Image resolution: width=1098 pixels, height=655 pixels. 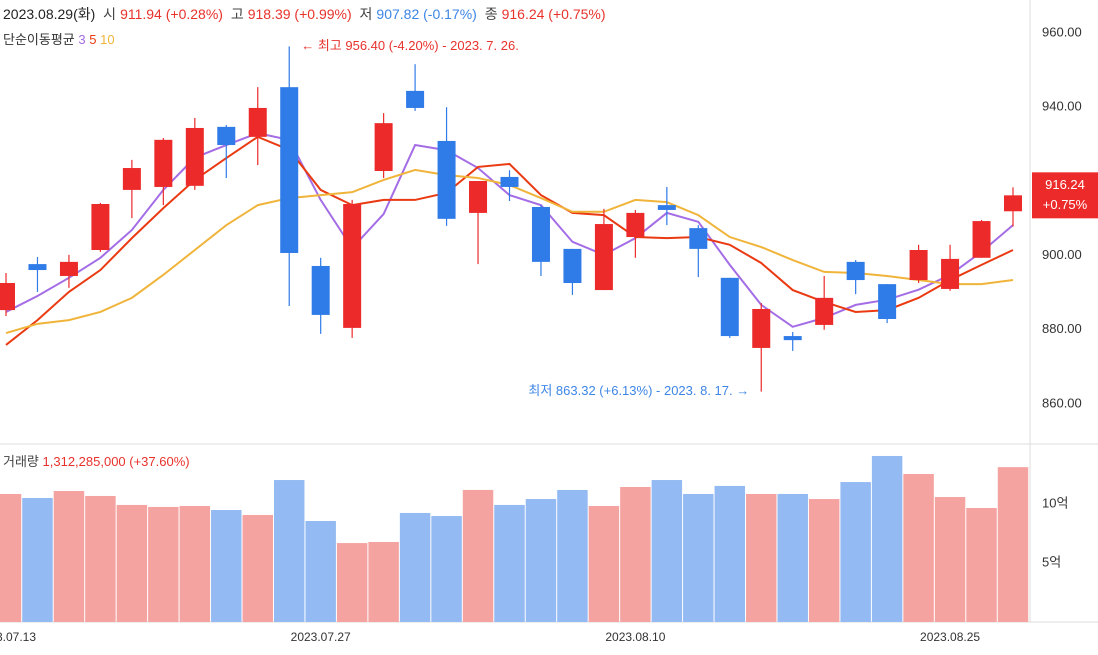 I want to click on y-tick-label: 940.00, so click(x=1062, y=106).